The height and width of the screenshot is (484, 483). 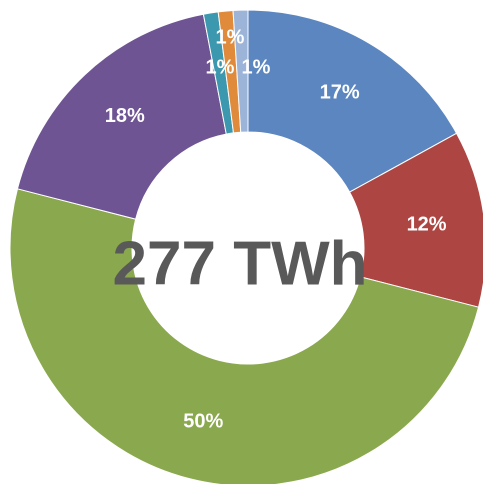 I want to click on slice, so click(x=240, y=71).